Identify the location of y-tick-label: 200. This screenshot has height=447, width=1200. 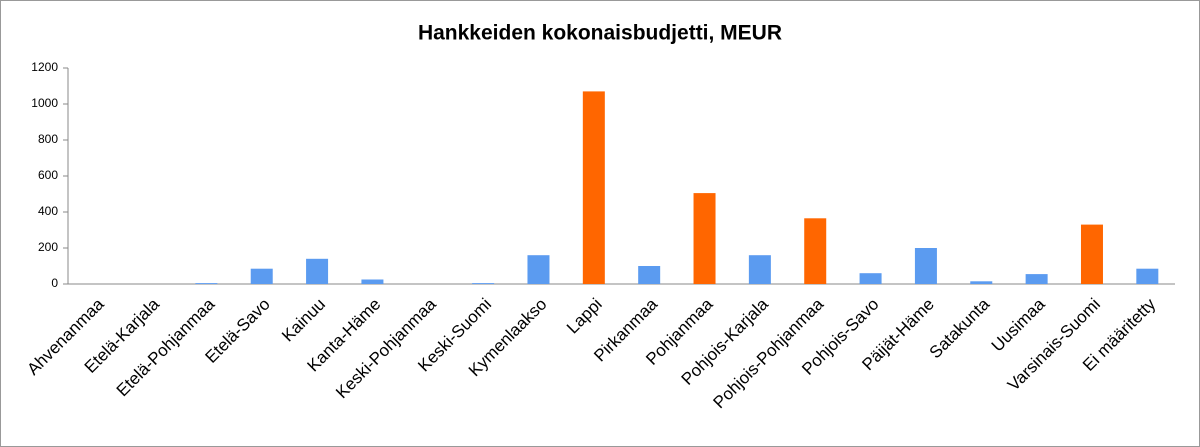
(48, 247).